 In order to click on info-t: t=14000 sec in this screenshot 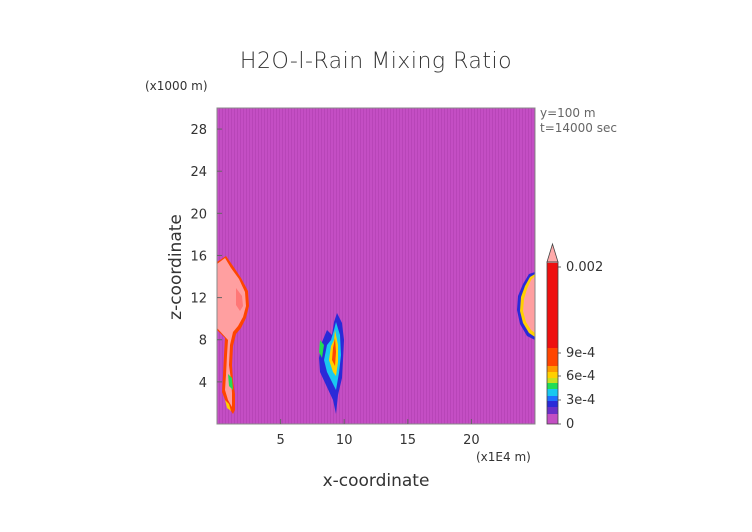, I will do `click(578, 128)`.